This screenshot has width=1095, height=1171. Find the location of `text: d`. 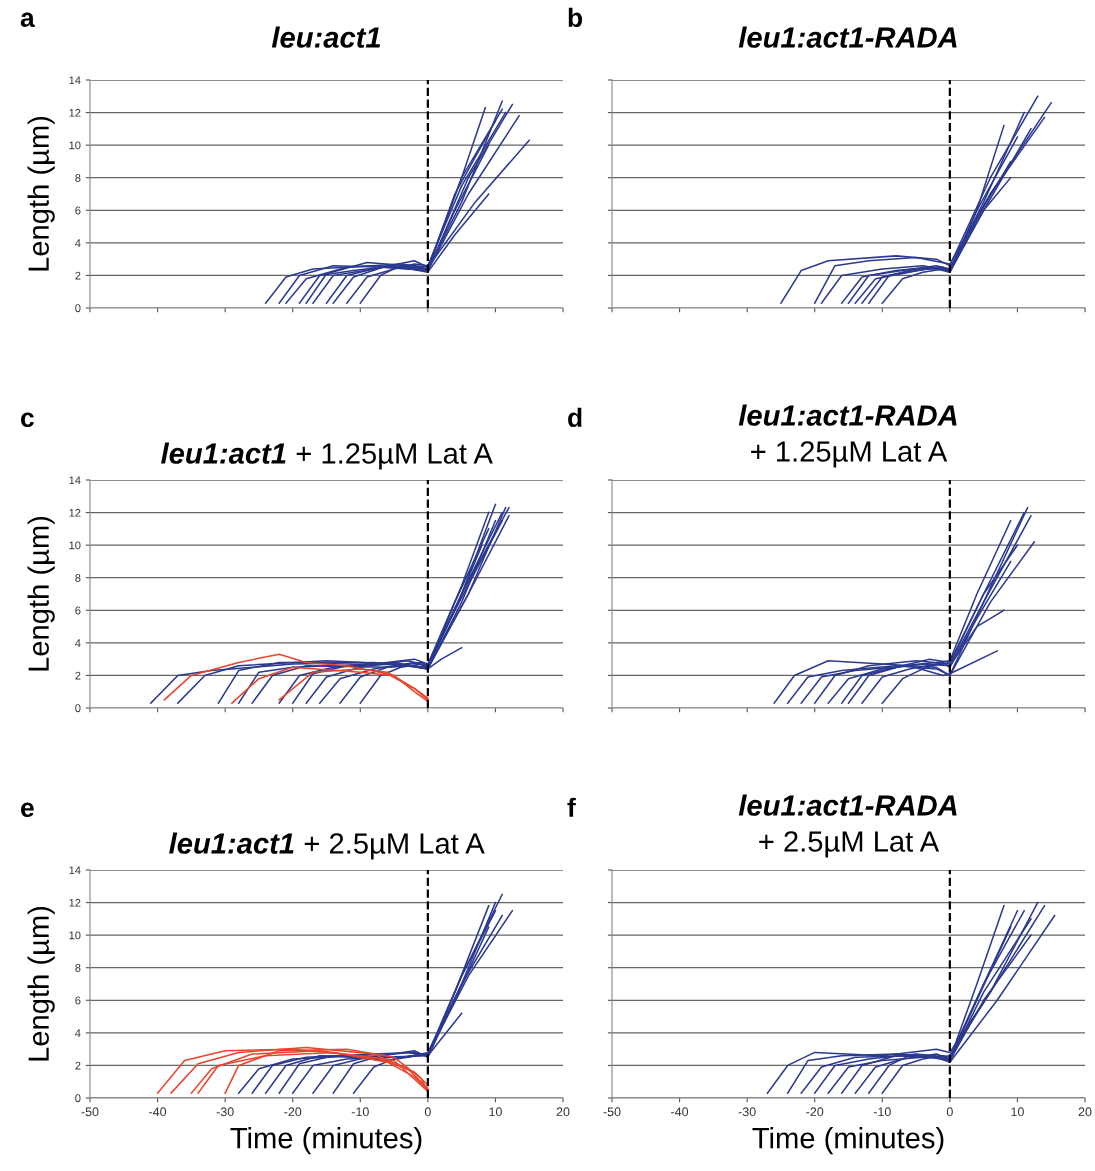

text: d is located at coordinates (575, 417).